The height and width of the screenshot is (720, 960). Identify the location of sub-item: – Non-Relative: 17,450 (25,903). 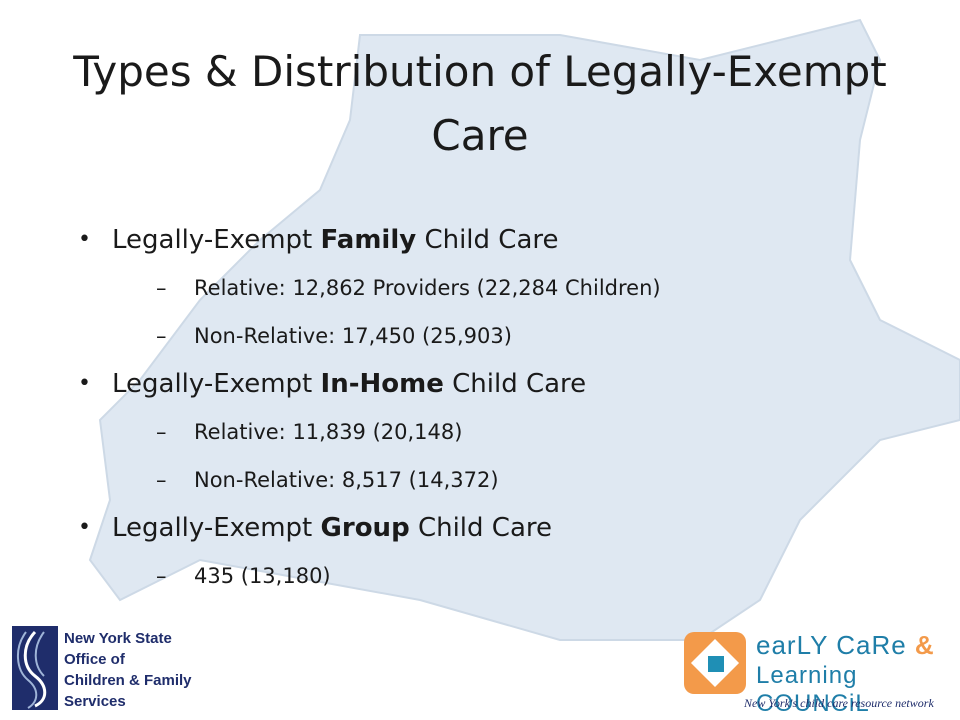
(509, 336).